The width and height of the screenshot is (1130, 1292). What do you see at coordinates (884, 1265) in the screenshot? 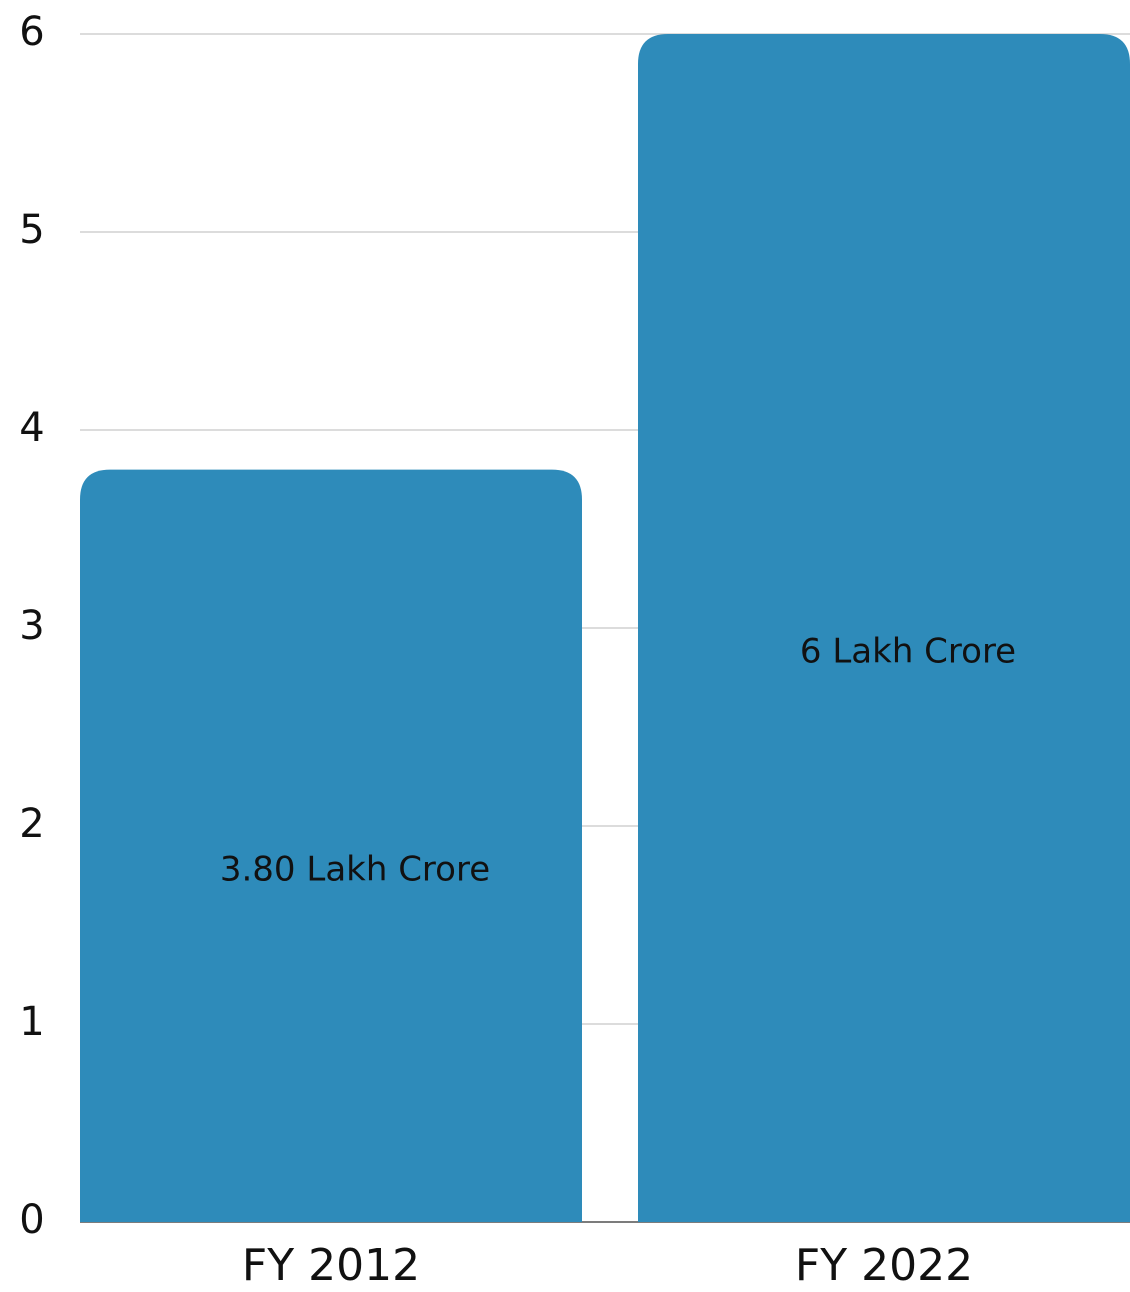
I see `x-tick-label: FY 2022` at bounding box center [884, 1265].